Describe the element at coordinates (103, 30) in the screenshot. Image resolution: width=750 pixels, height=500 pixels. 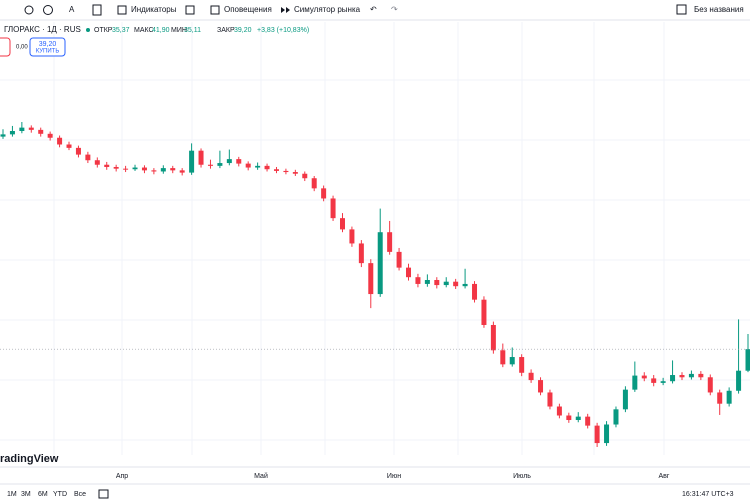
I see `open-label: ОТКР` at that location.